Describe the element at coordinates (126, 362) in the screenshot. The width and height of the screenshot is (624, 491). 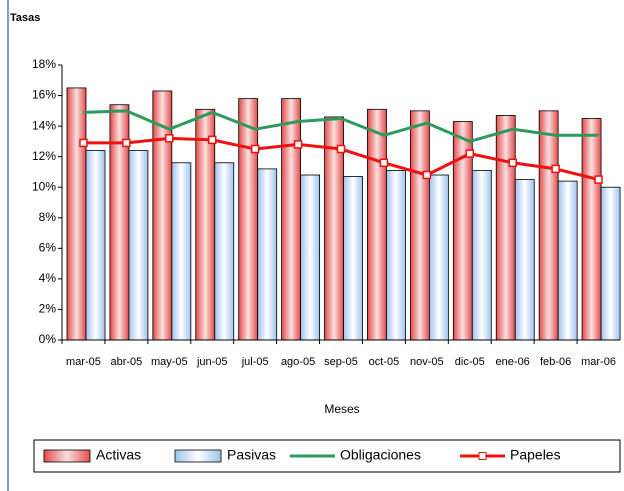
I see `x-tick-label: abr-05` at that location.